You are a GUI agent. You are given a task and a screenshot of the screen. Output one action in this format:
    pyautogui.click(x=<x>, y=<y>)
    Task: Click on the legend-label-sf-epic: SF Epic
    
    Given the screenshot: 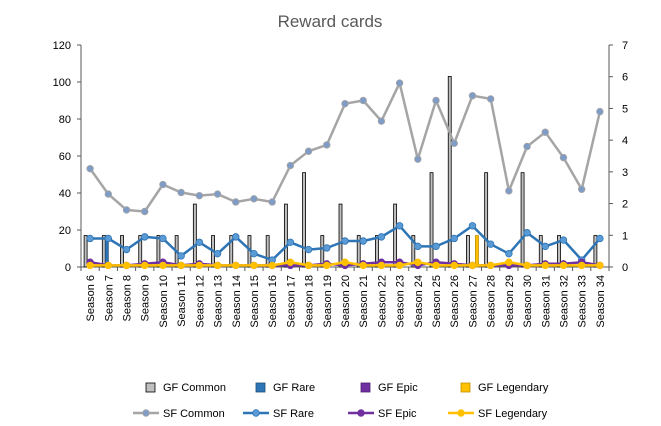 What is the action you would take?
    pyautogui.click(x=397, y=414)
    